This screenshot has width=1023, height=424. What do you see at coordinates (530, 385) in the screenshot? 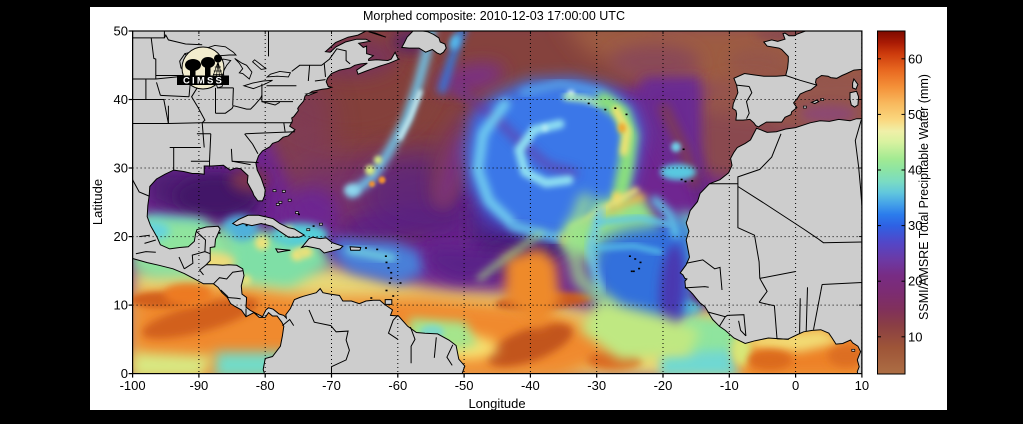
I see `svg-text: -40` at bounding box center [530, 385].